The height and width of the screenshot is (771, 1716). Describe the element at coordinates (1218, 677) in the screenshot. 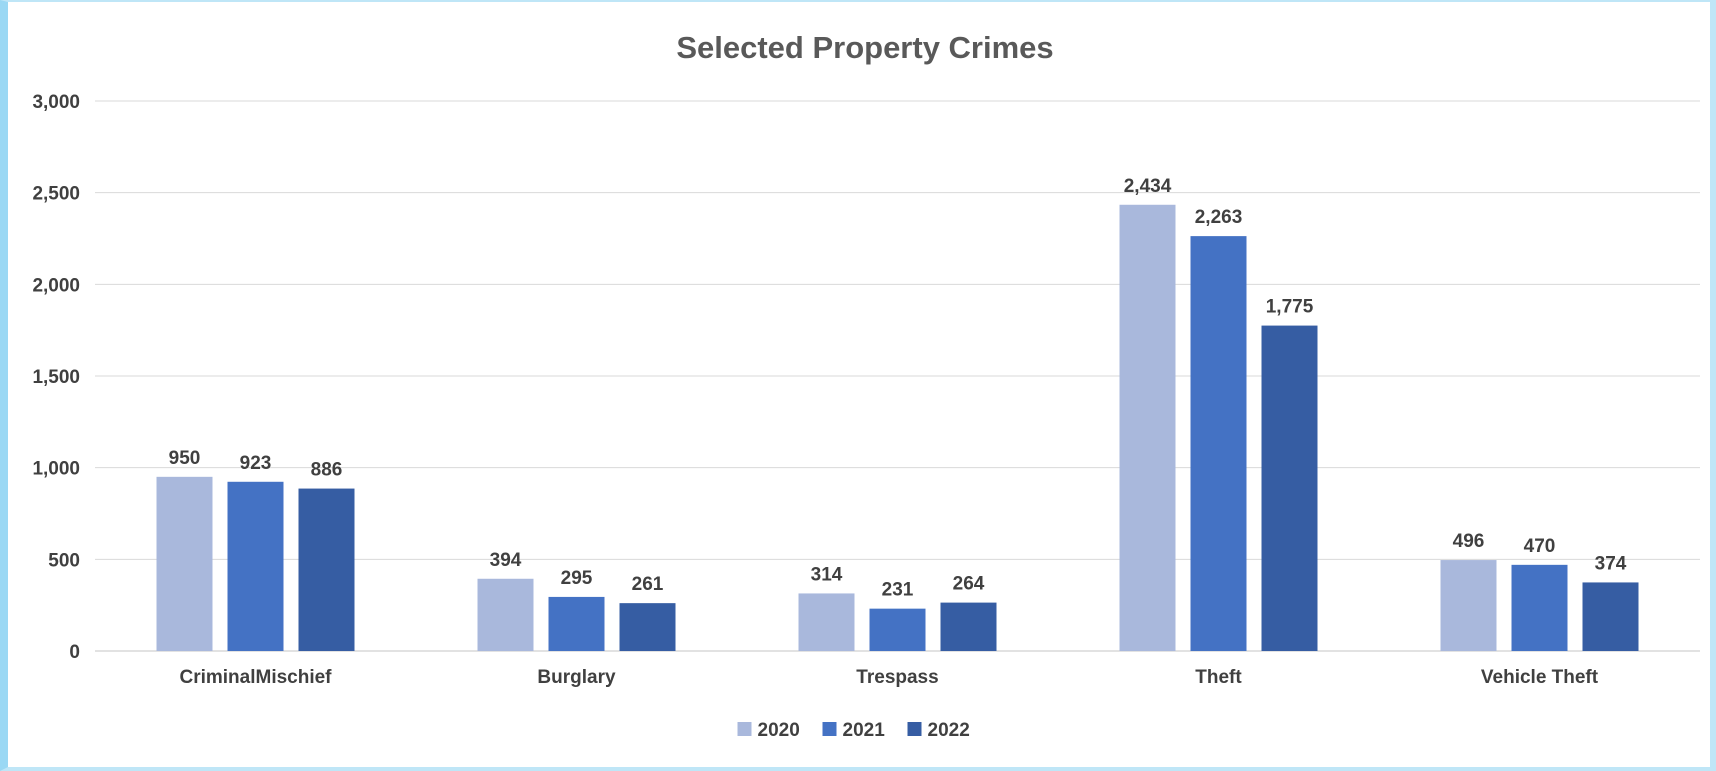

I see `x-category-label: Theft` at that location.